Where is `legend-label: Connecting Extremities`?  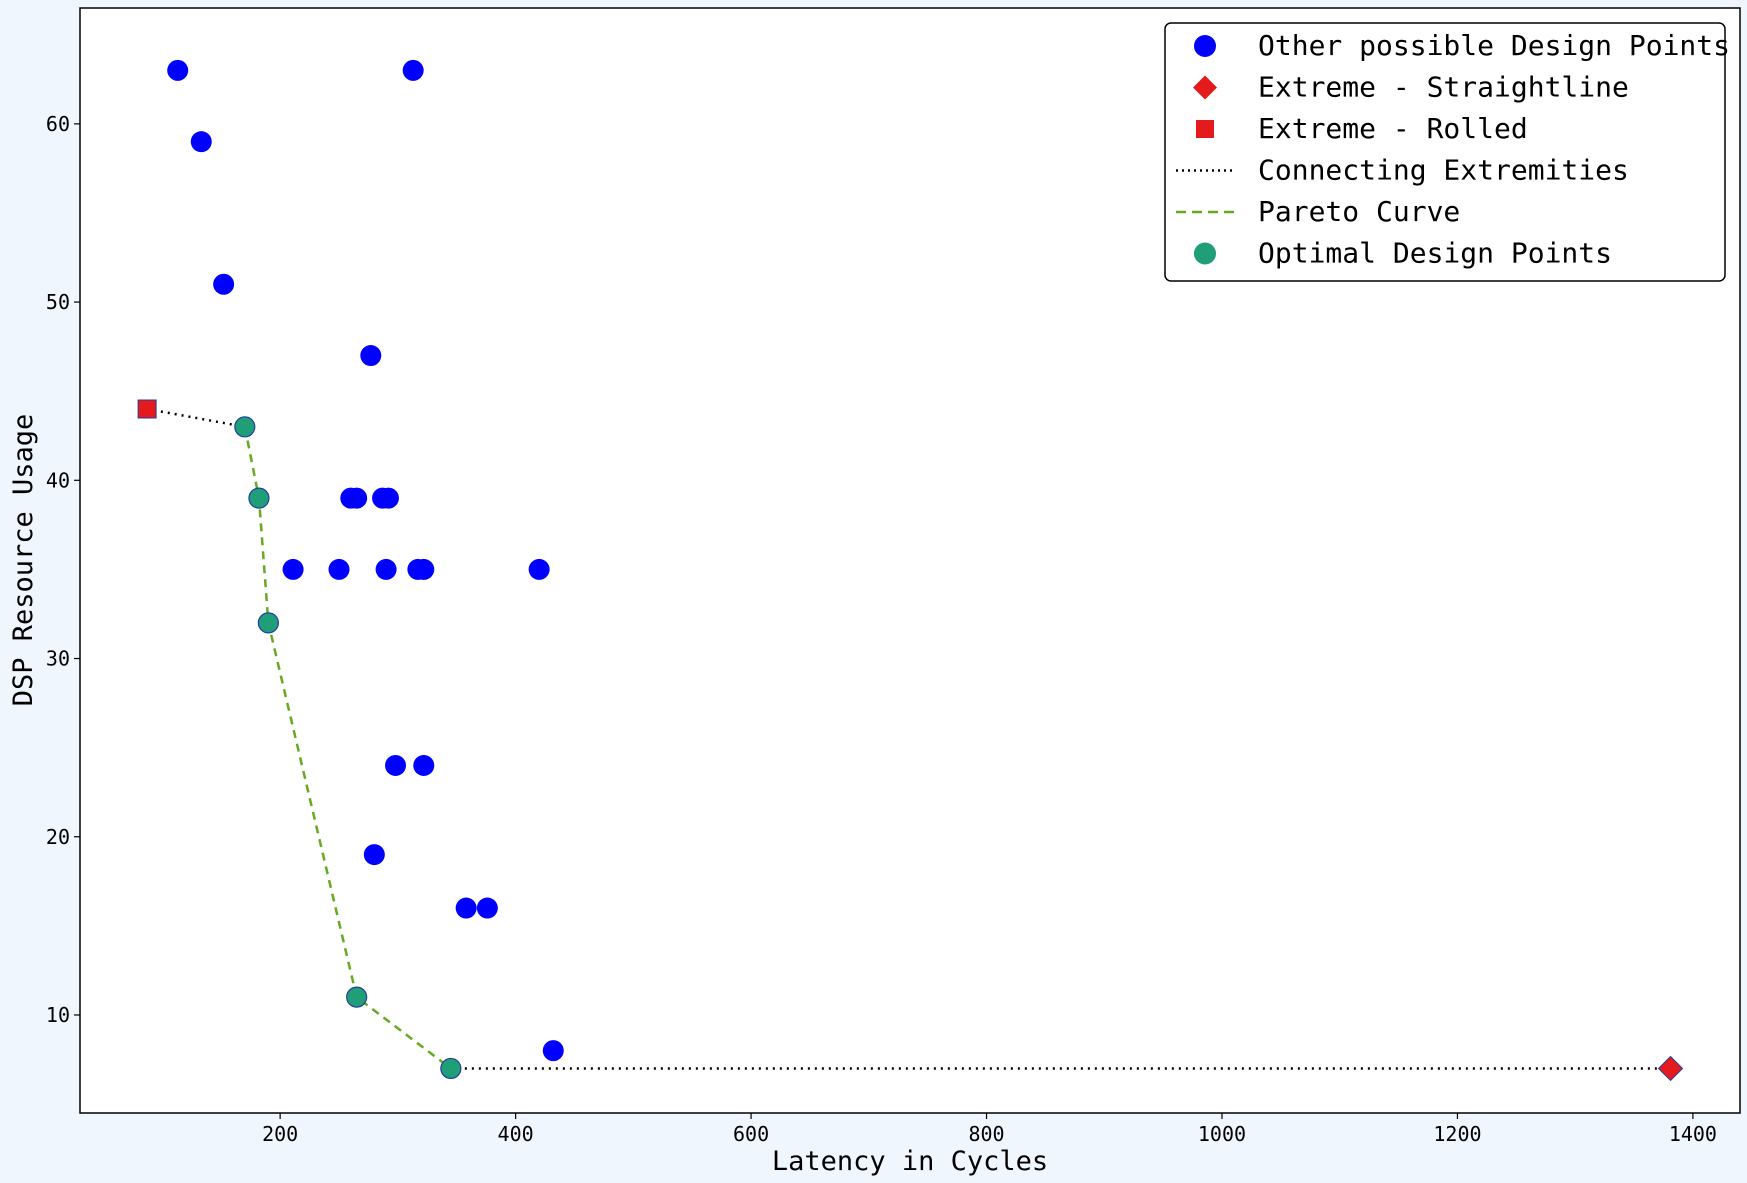 legend-label: Connecting Extremities is located at coordinates (1443, 170).